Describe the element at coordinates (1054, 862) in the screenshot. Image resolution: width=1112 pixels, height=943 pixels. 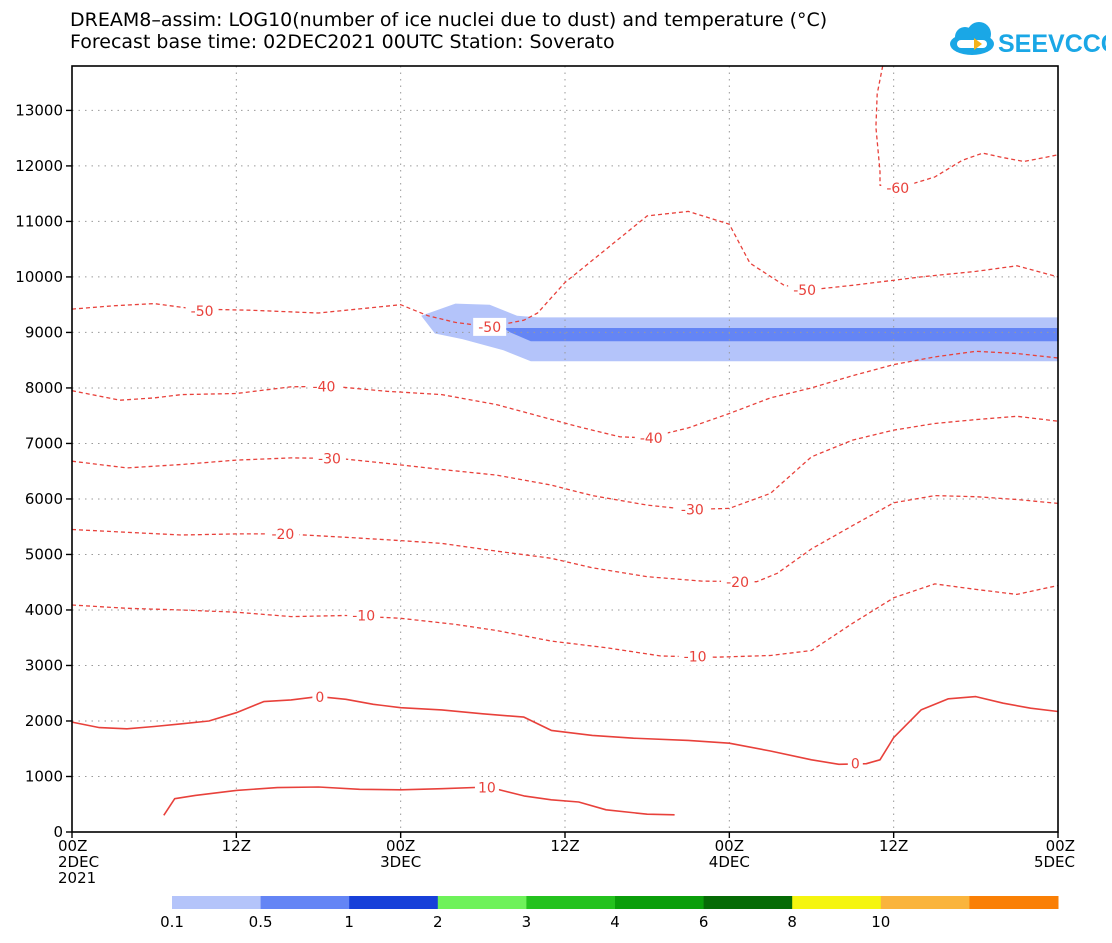
I see `x-tick-label: 5DEC` at that location.